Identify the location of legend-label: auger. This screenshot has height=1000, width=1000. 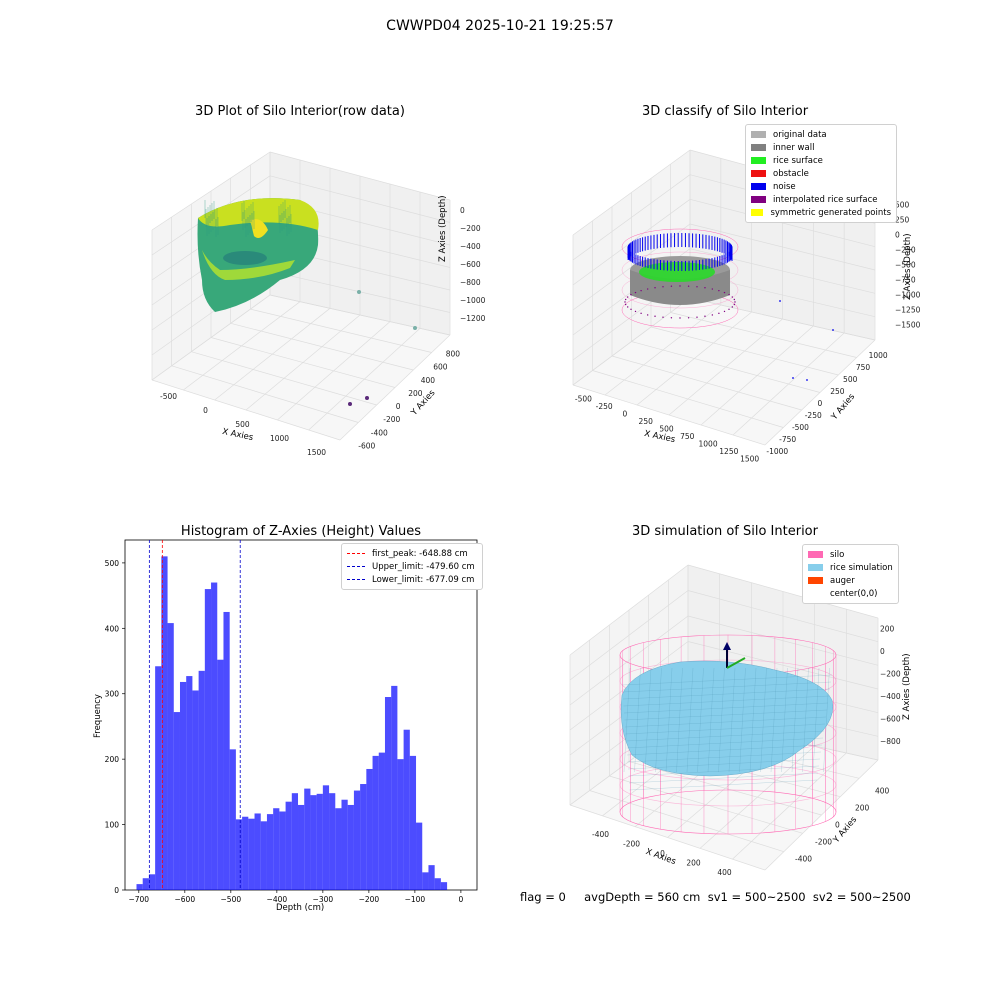
(842, 580).